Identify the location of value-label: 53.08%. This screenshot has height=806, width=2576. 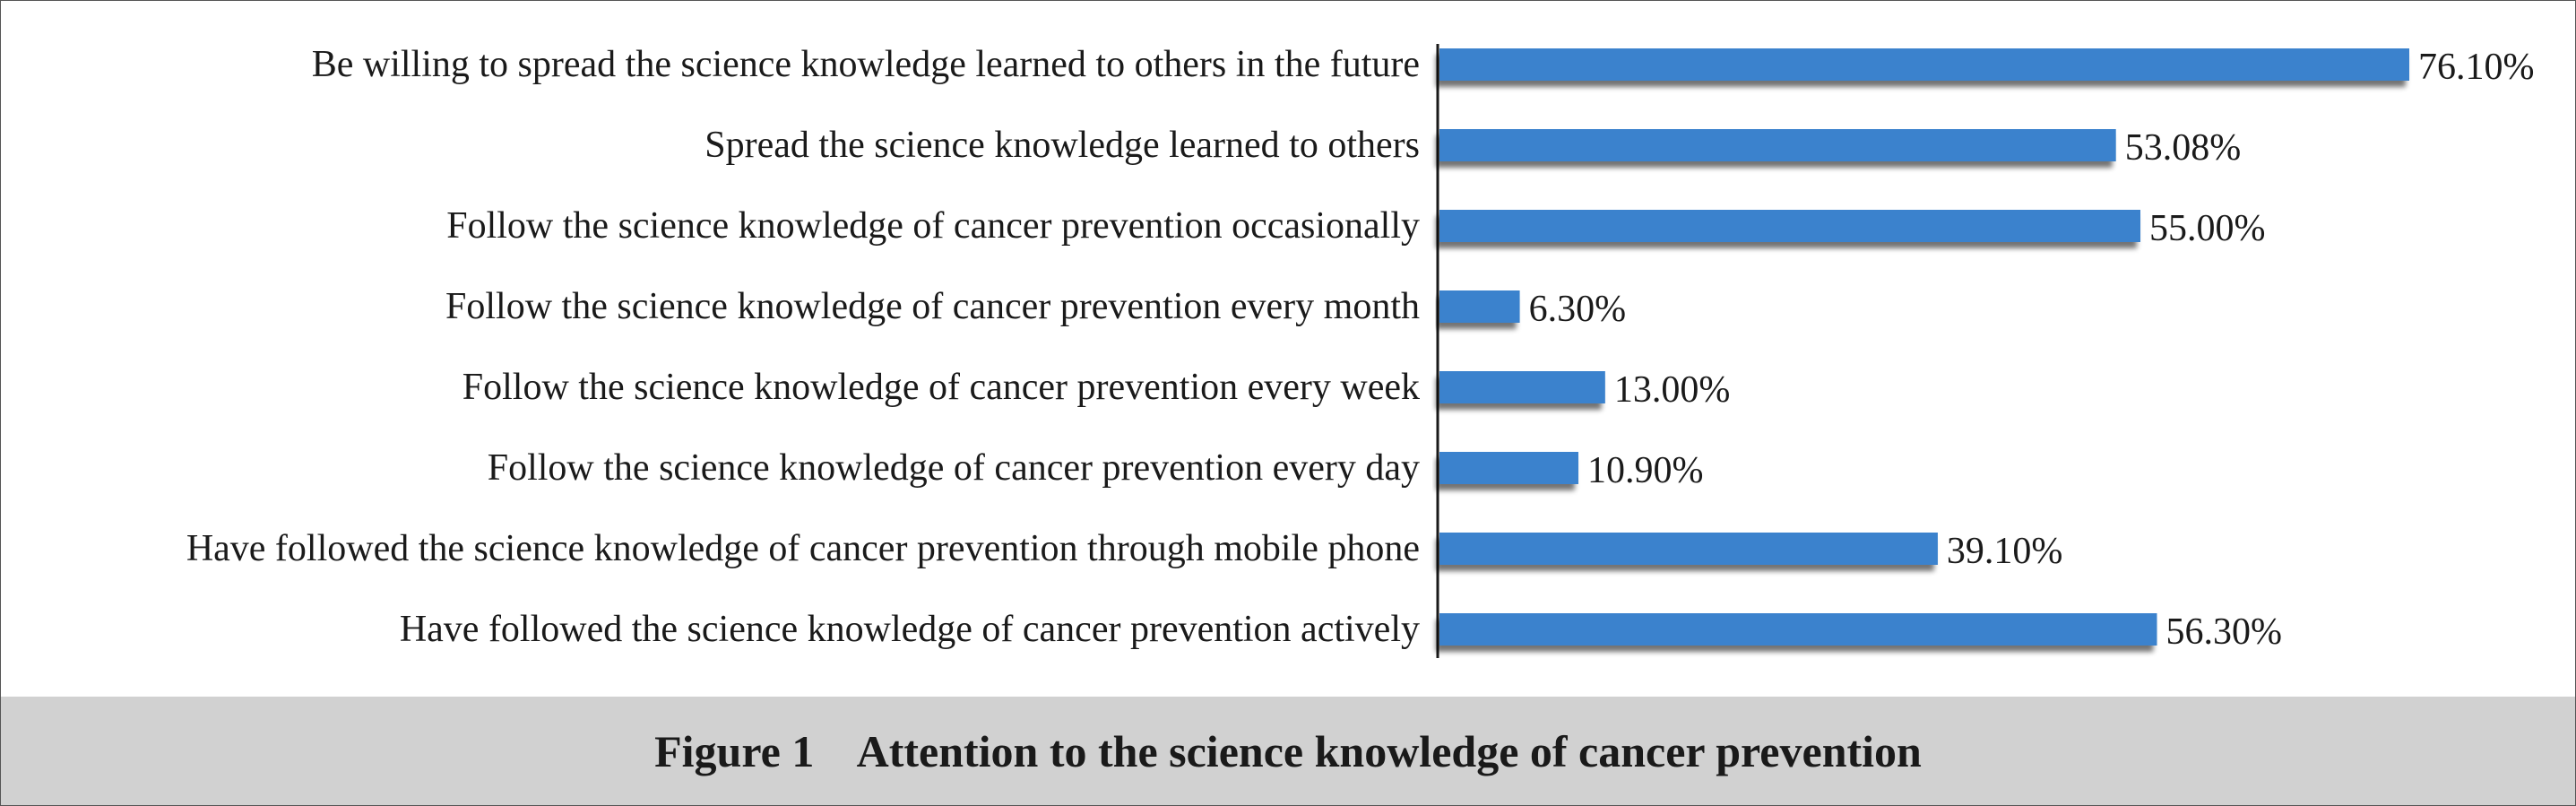
(2183, 148).